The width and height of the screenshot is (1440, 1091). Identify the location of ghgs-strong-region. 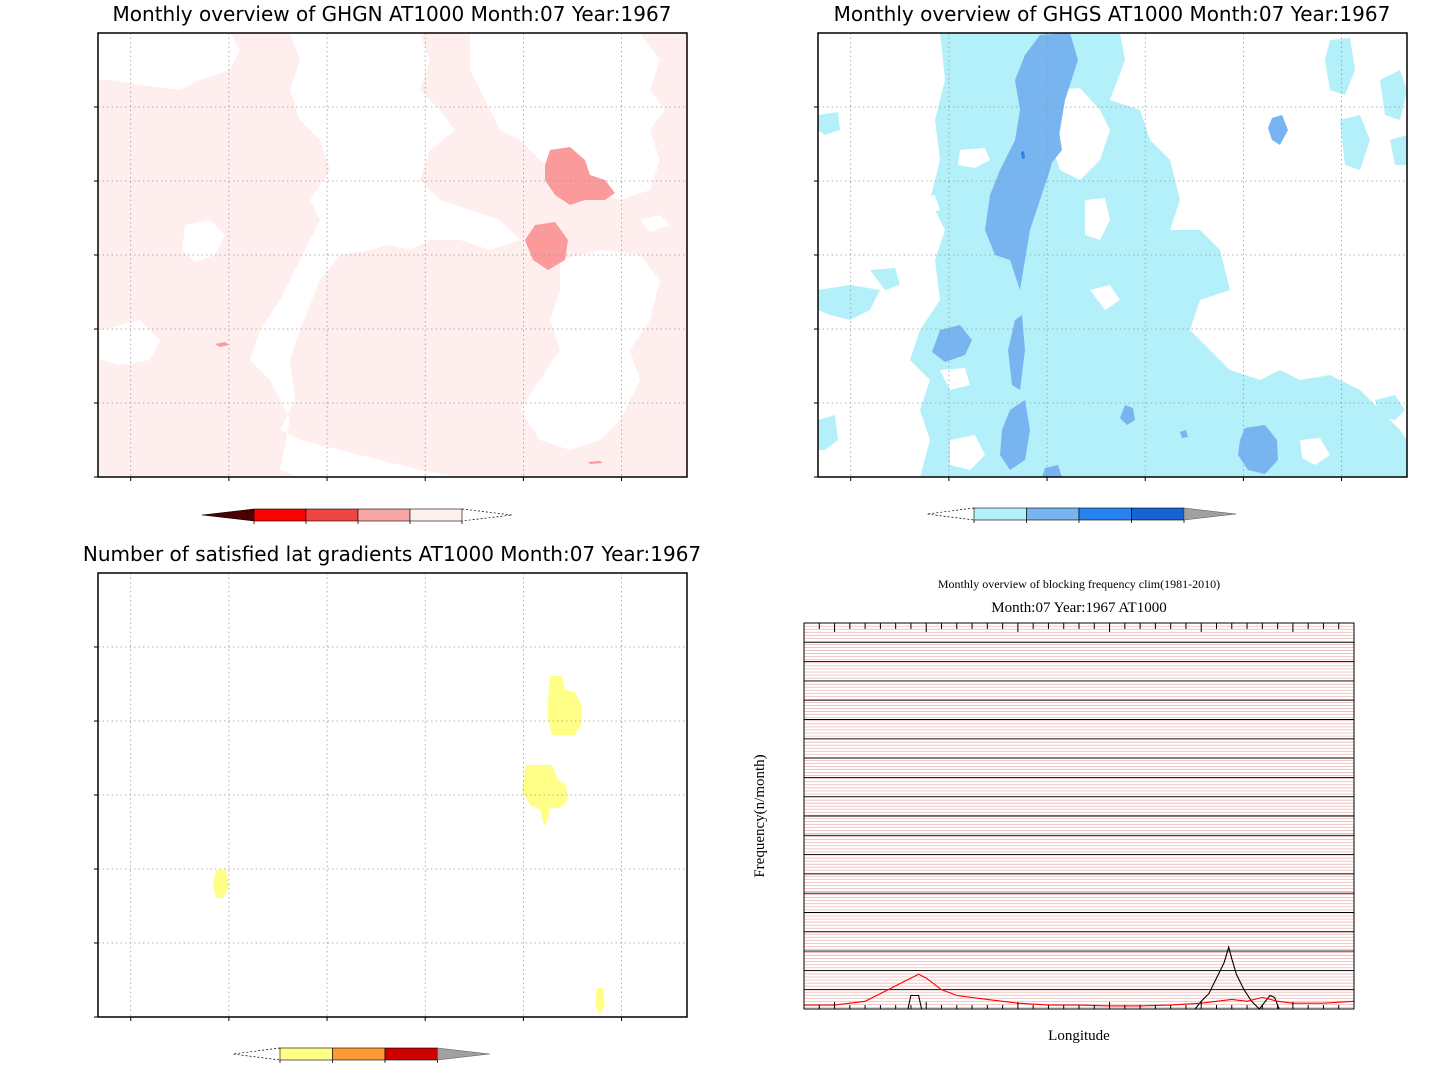
(1023, 155).